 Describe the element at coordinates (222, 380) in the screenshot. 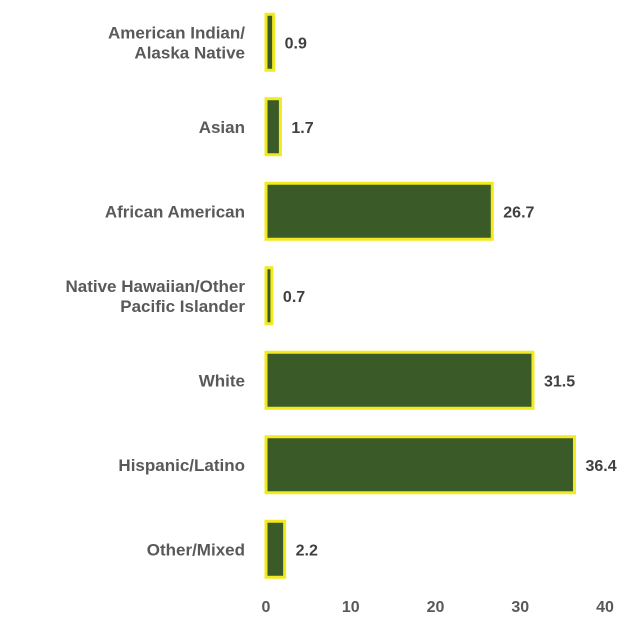

I see `category-label: White` at that location.